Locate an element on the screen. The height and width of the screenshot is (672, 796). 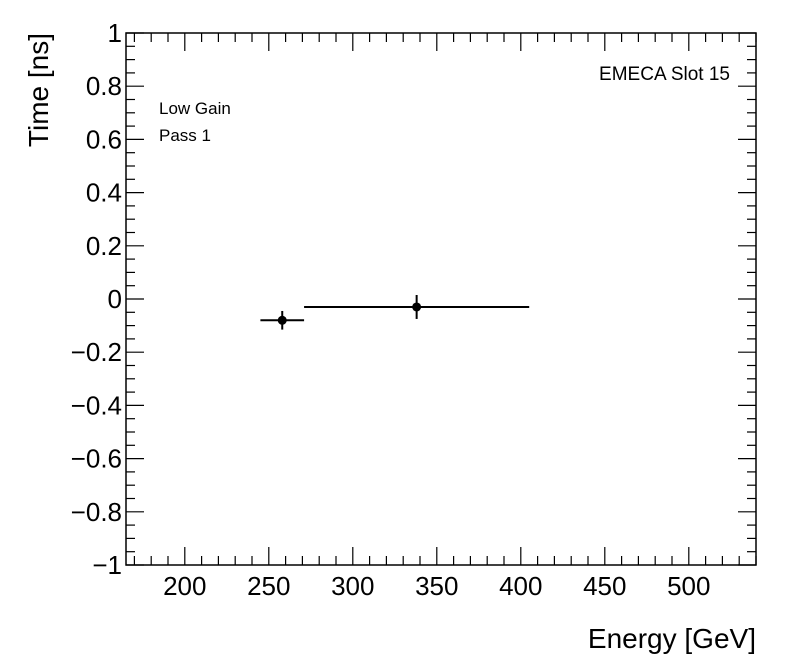
x-tick-label: 300 is located at coordinates (352, 586).